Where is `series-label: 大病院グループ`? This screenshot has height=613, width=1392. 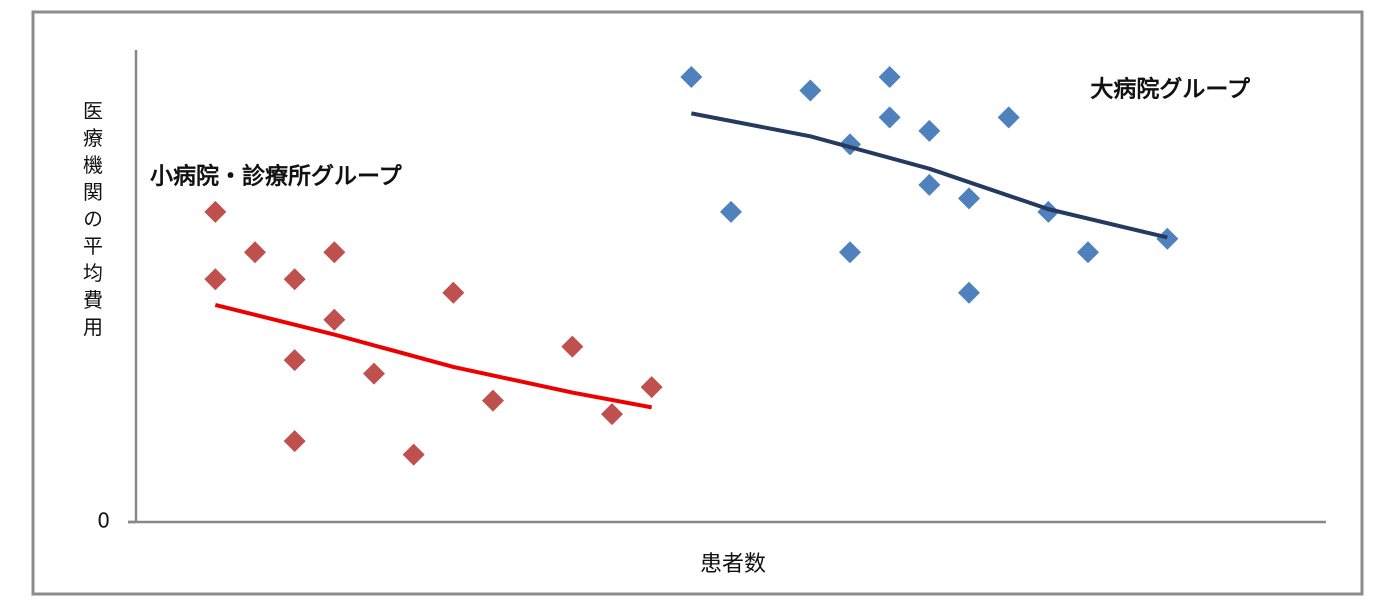 series-label: 大病院グループ is located at coordinates (1170, 89).